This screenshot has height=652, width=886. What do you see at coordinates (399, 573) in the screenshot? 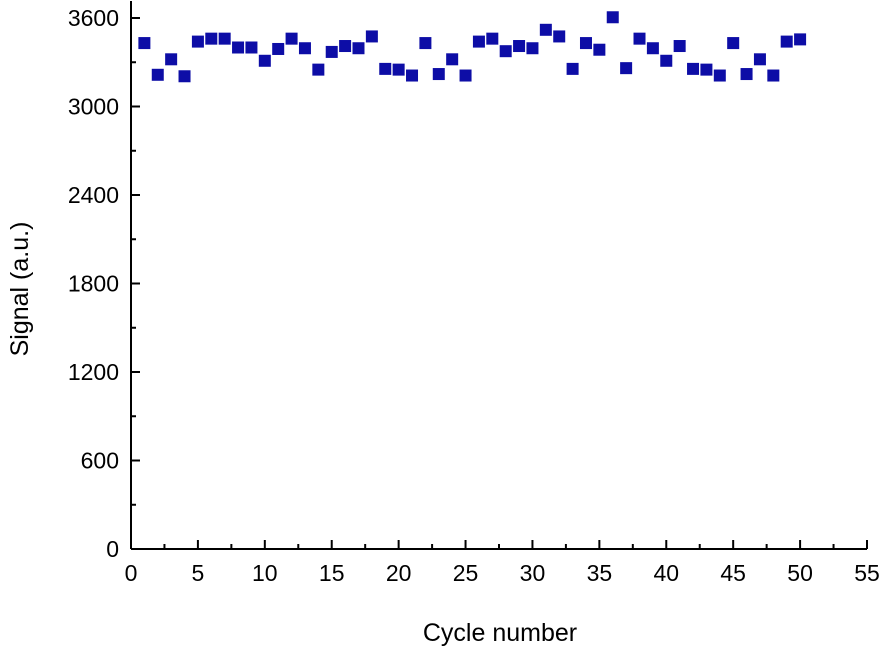
I see `x-tick-label: 20` at bounding box center [399, 573].